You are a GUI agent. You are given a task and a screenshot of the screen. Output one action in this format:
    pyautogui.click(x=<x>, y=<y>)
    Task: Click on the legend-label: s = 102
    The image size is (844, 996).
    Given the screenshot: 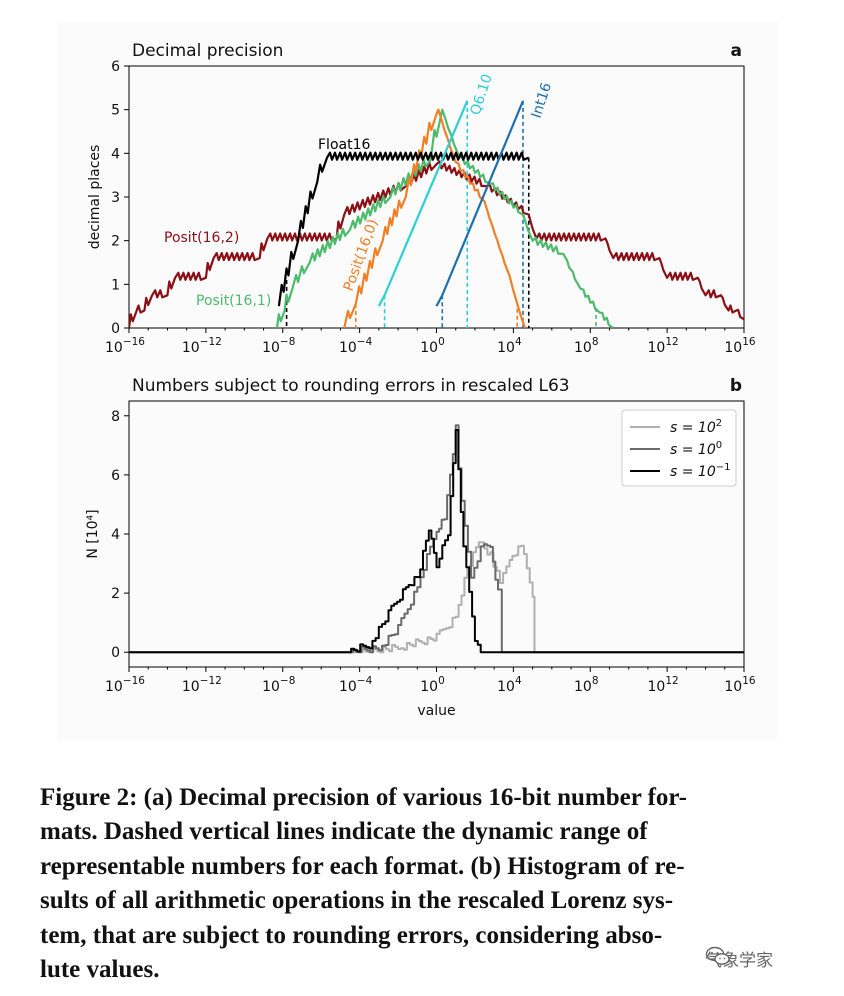 What is the action you would take?
    pyautogui.click(x=696, y=427)
    